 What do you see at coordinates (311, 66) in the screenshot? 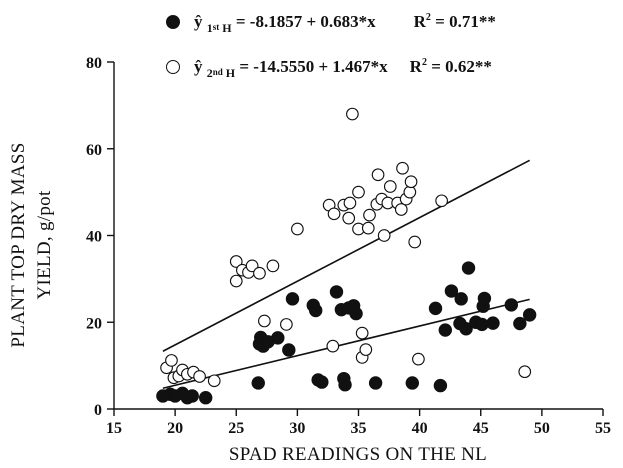
I see `equation-body: = -14.5550 + 1.467*x` at bounding box center [311, 66].